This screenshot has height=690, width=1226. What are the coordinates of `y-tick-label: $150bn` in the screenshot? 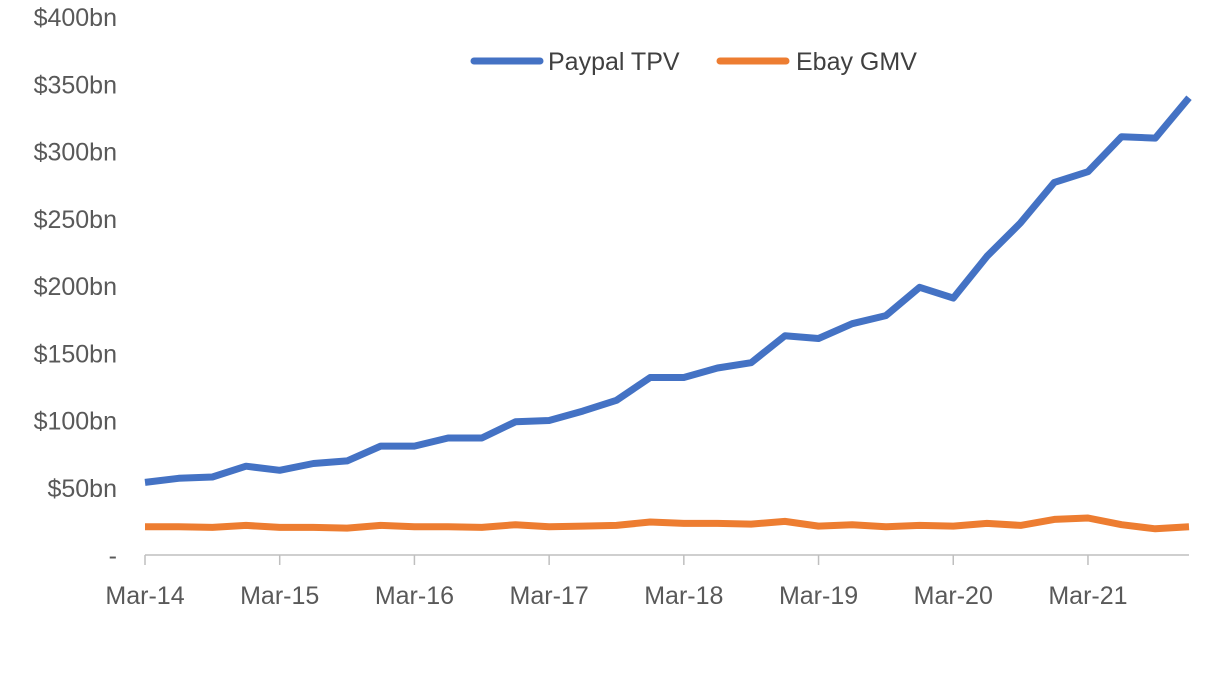 It's located at (75, 354).